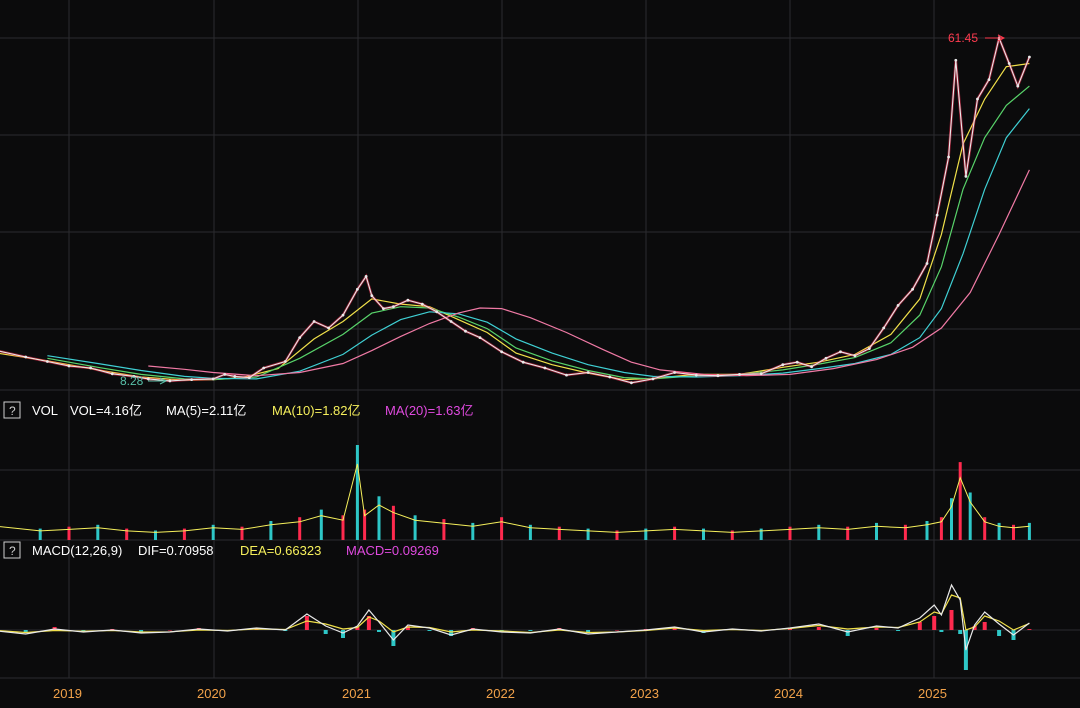  Describe the element at coordinates (515, 617) in the screenshot. I see `macd-dif-line` at that location.